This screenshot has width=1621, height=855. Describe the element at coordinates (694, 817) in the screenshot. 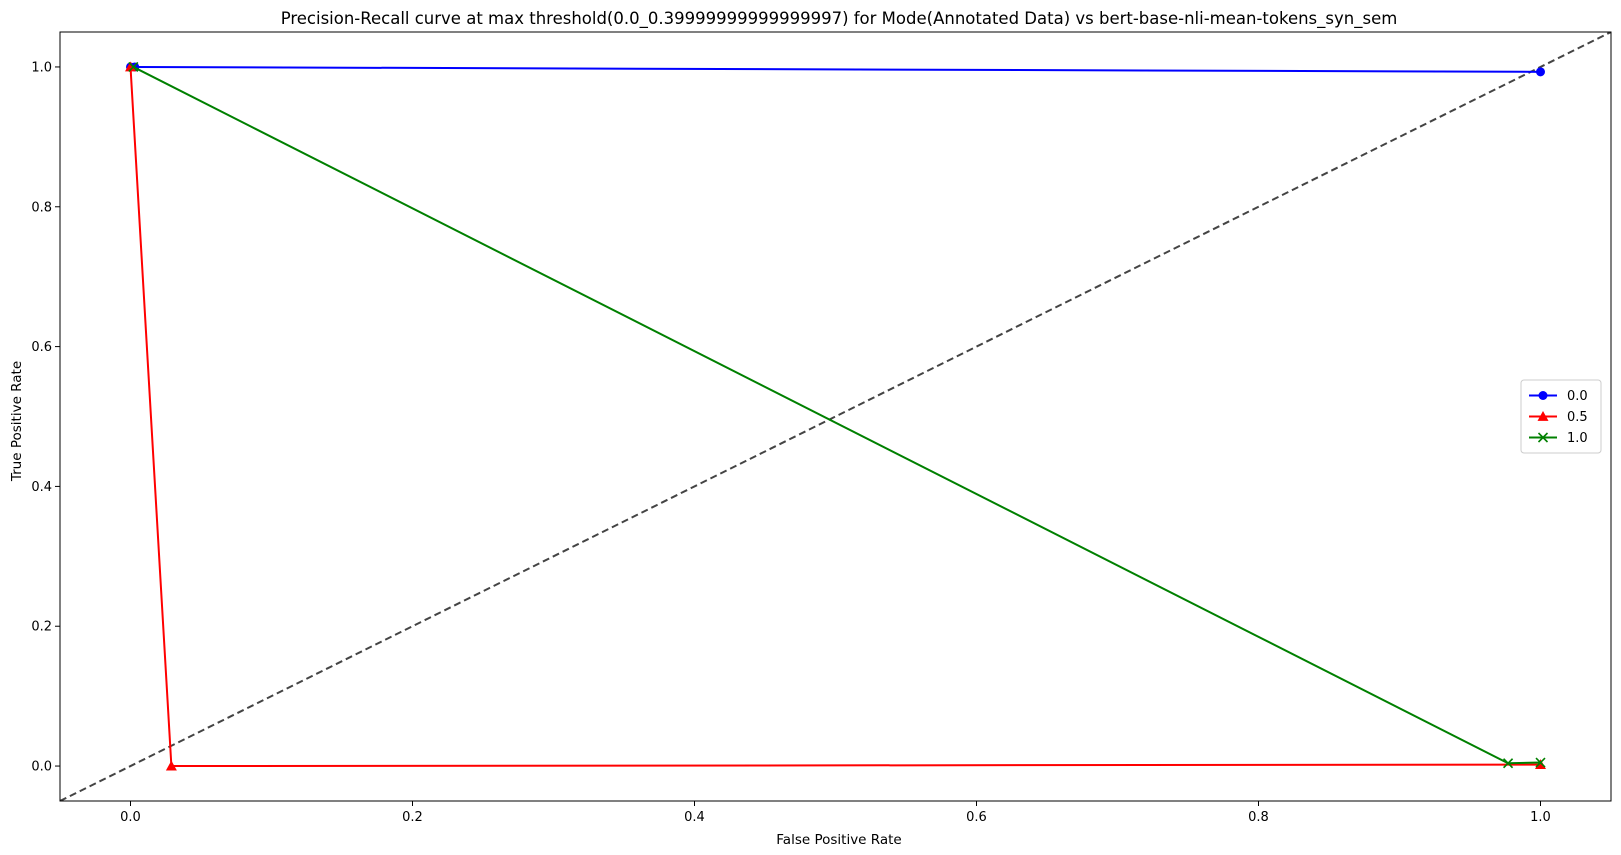

I see `x-tick-label: 0.4` at that location.